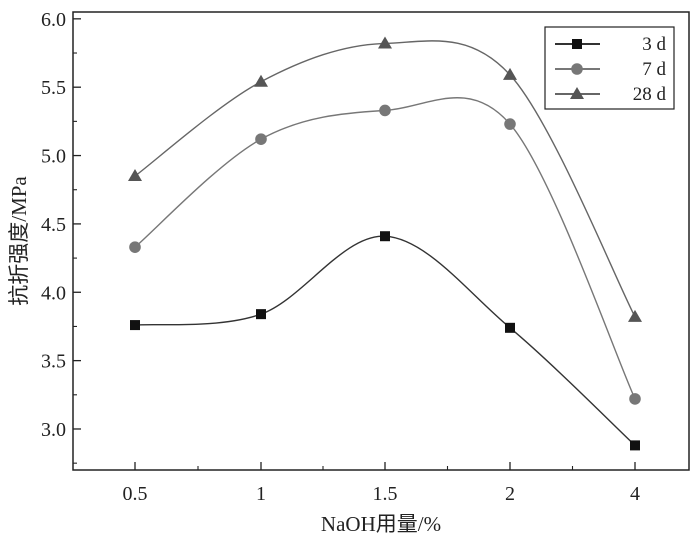 The width and height of the screenshot is (700, 541). Describe the element at coordinates (53, 362) in the screenshot. I see `y-tick-label: 3.5` at that location.